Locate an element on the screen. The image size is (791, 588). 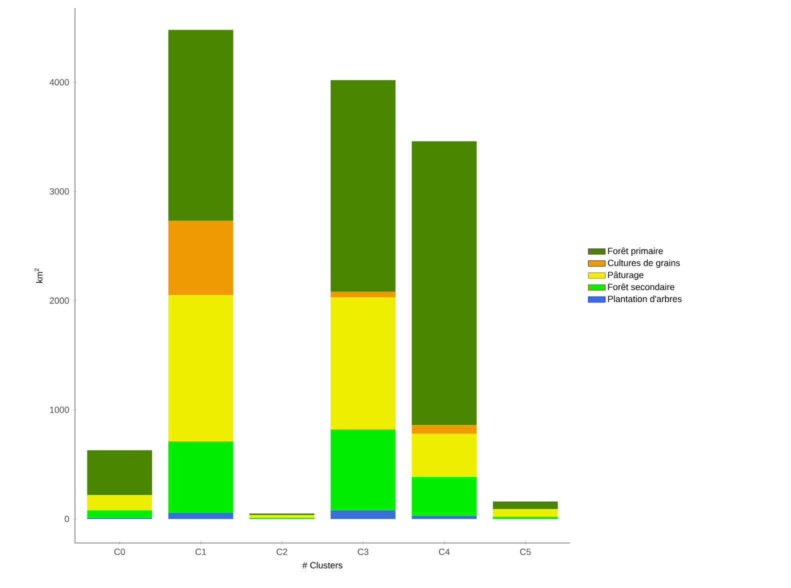
y-tick-label: 0 is located at coordinates (67, 519).